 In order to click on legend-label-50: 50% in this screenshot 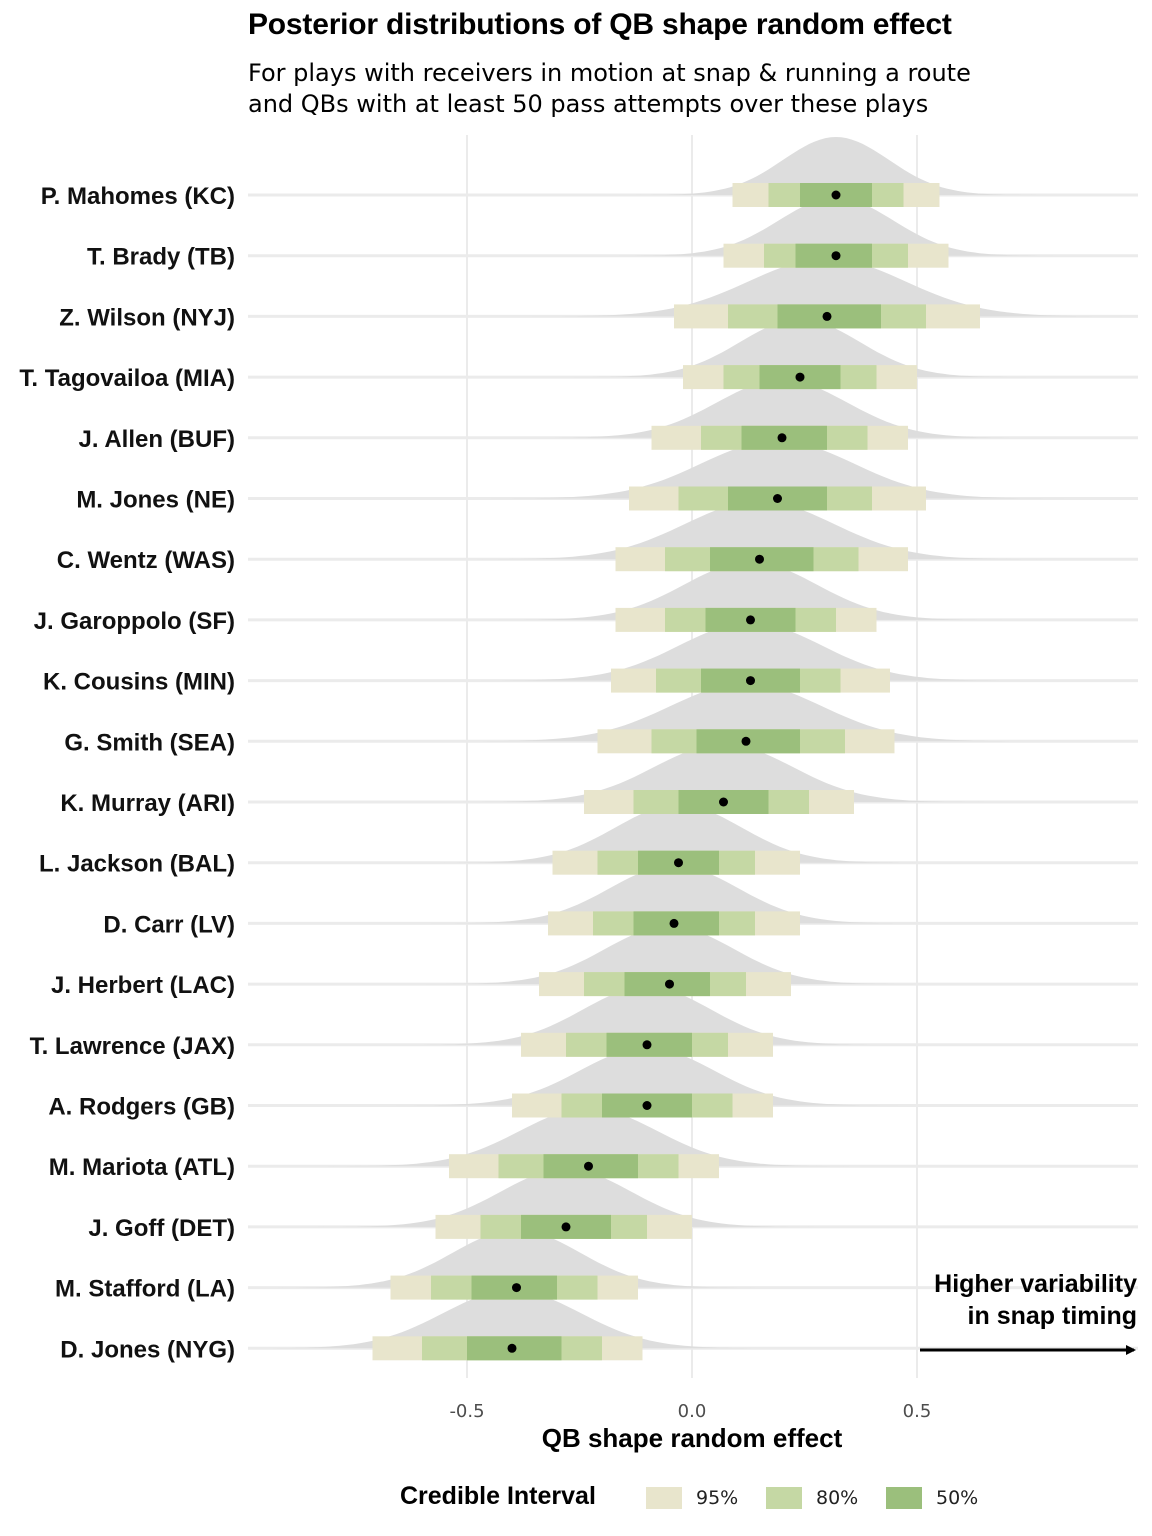, I will do `click(957, 1498)`.